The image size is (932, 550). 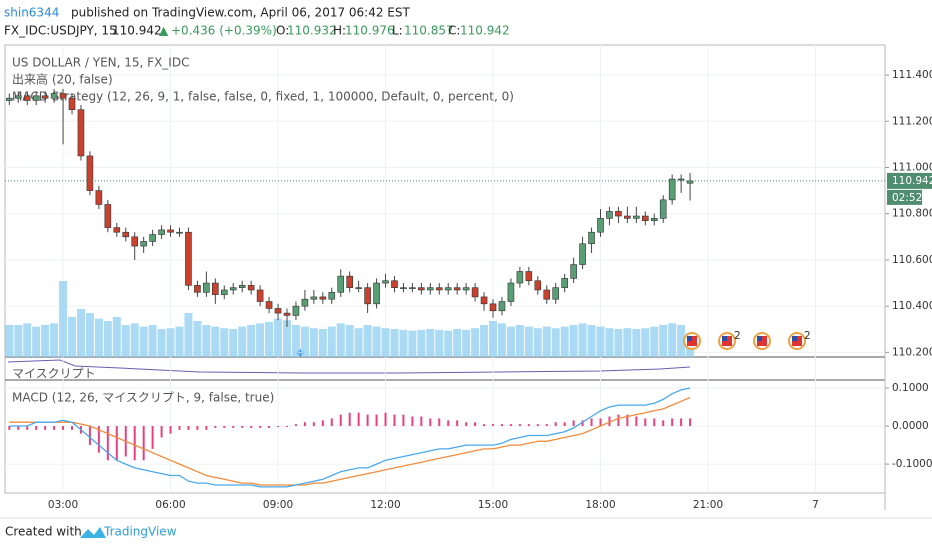 I want to click on ohlc-value: 110.857, so click(x=429, y=31).